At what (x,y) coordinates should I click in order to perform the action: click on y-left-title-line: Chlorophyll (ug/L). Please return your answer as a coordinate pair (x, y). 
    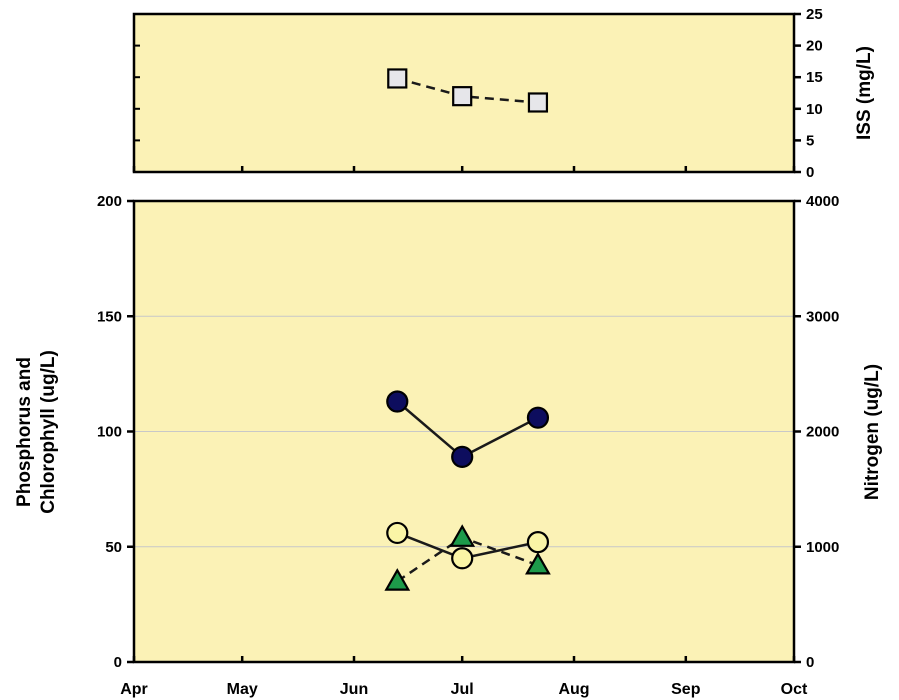
    Looking at the image, I should click on (48, 432).